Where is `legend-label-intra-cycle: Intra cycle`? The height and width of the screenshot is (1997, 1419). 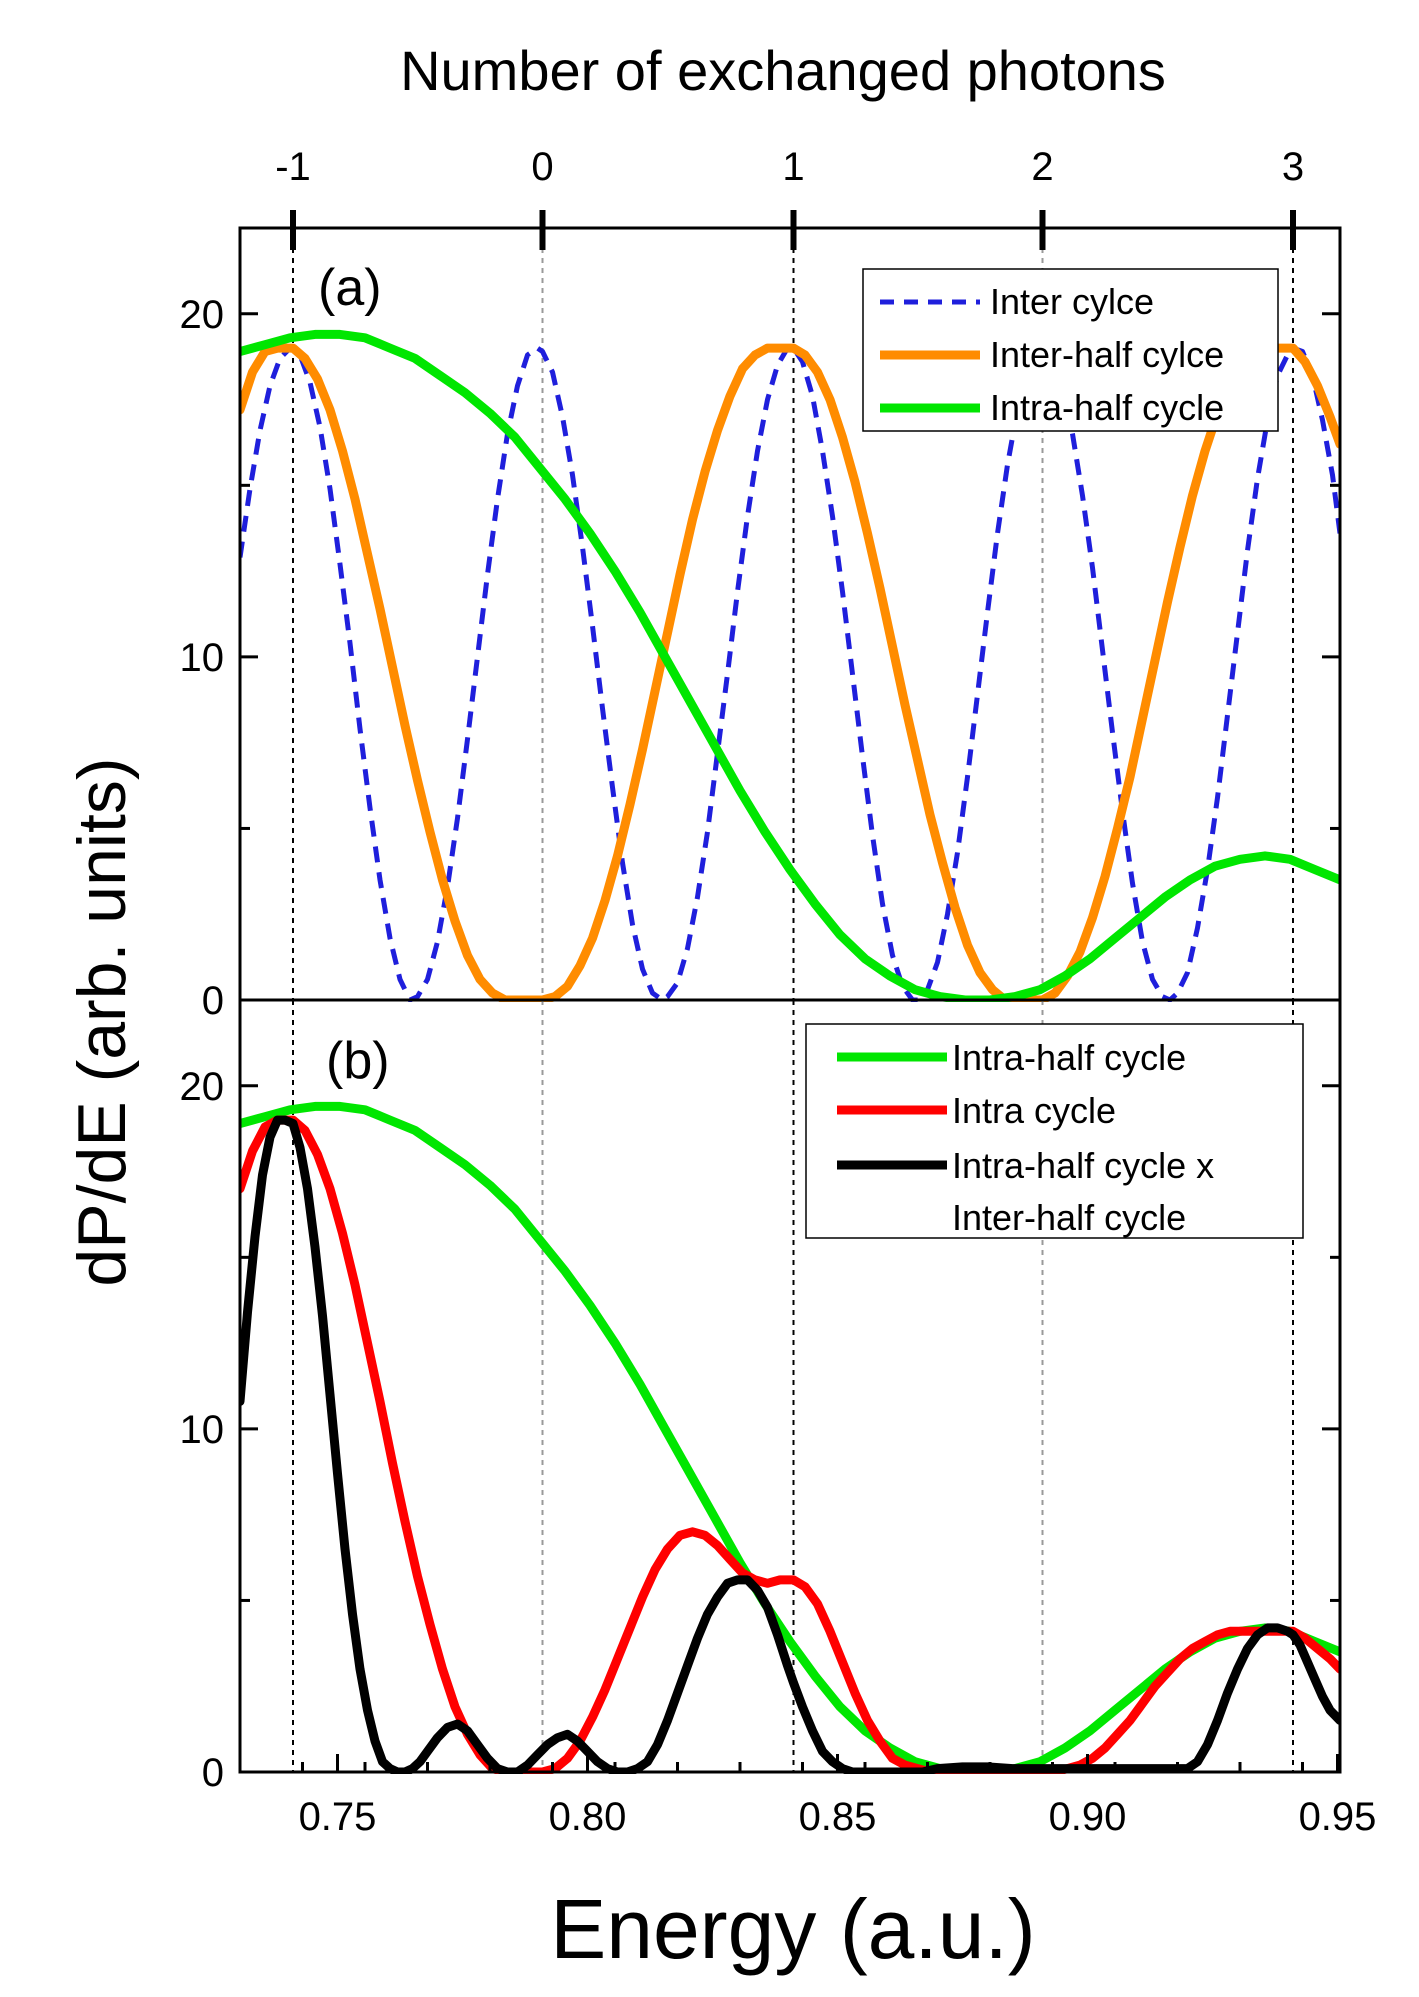
legend-label-intra-cycle: Intra cycle is located at coordinates (1034, 1110).